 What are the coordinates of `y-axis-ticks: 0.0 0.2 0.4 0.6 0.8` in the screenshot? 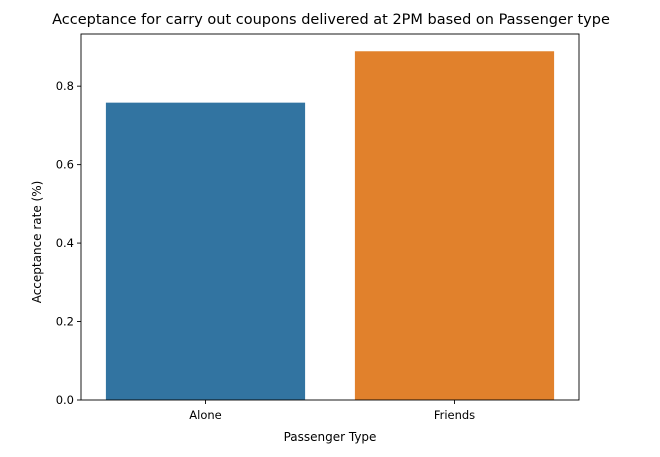 It's located at (68, 243).